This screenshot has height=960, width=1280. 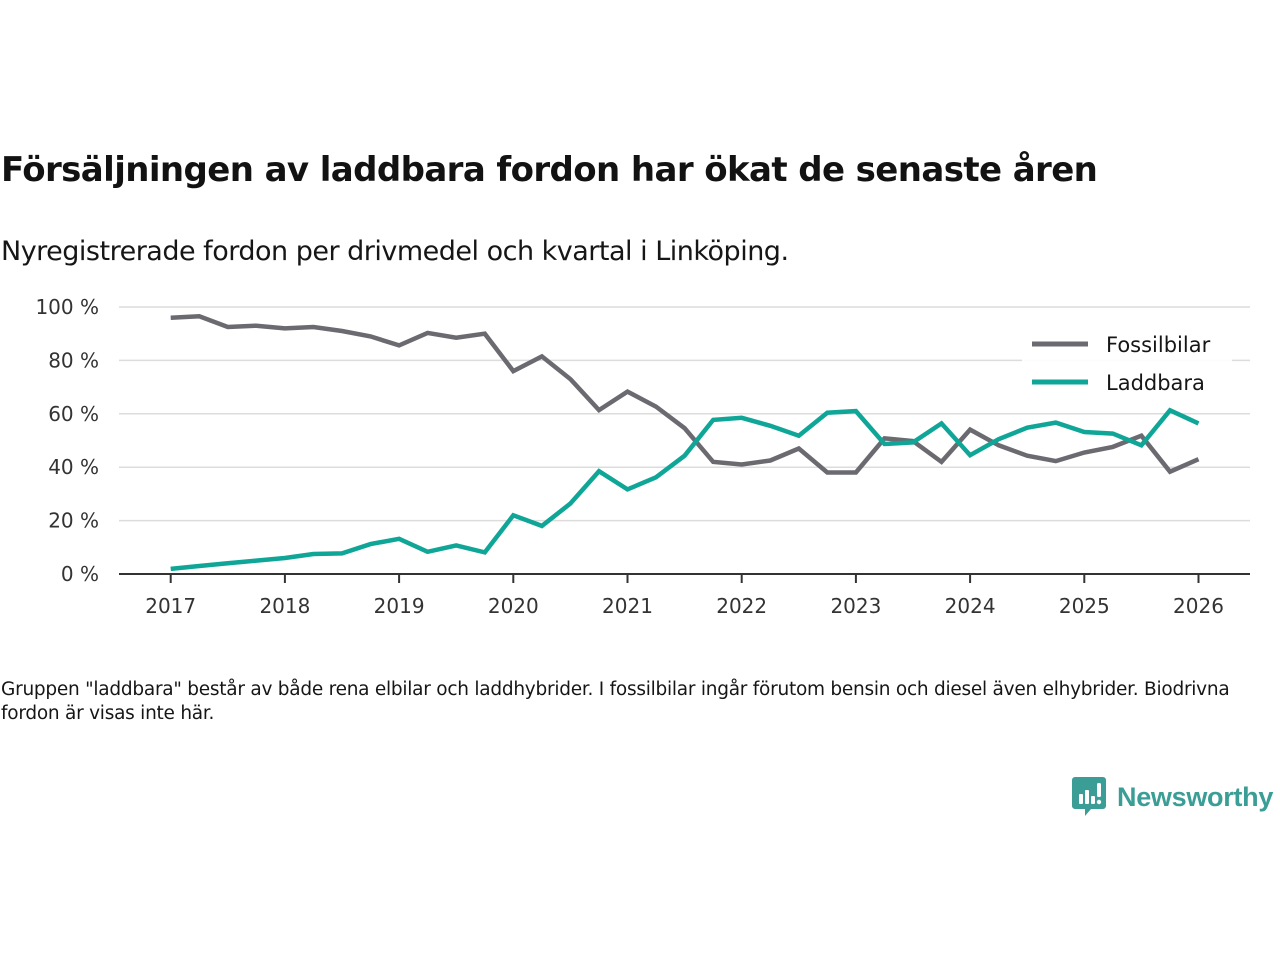 I want to click on x-tick-label: 2026, so click(x=1198, y=606).